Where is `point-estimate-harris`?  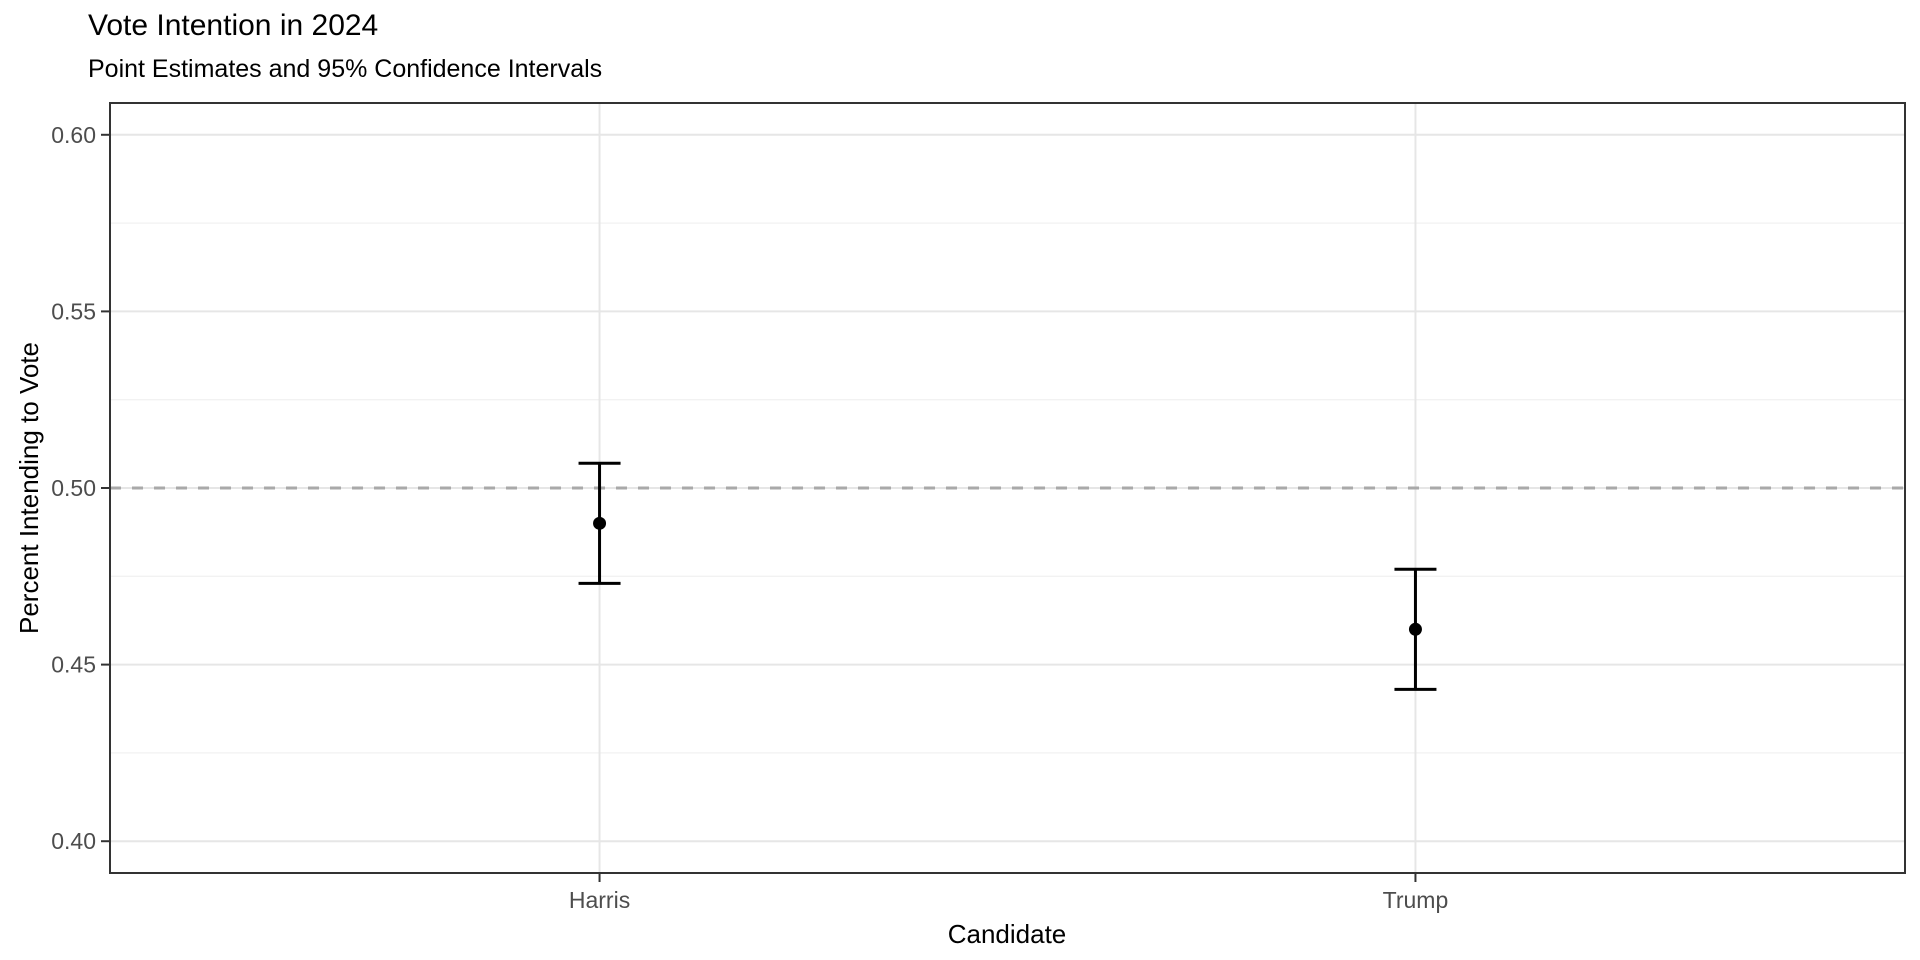 point-estimate-harris is located at coordinates (600, 523).